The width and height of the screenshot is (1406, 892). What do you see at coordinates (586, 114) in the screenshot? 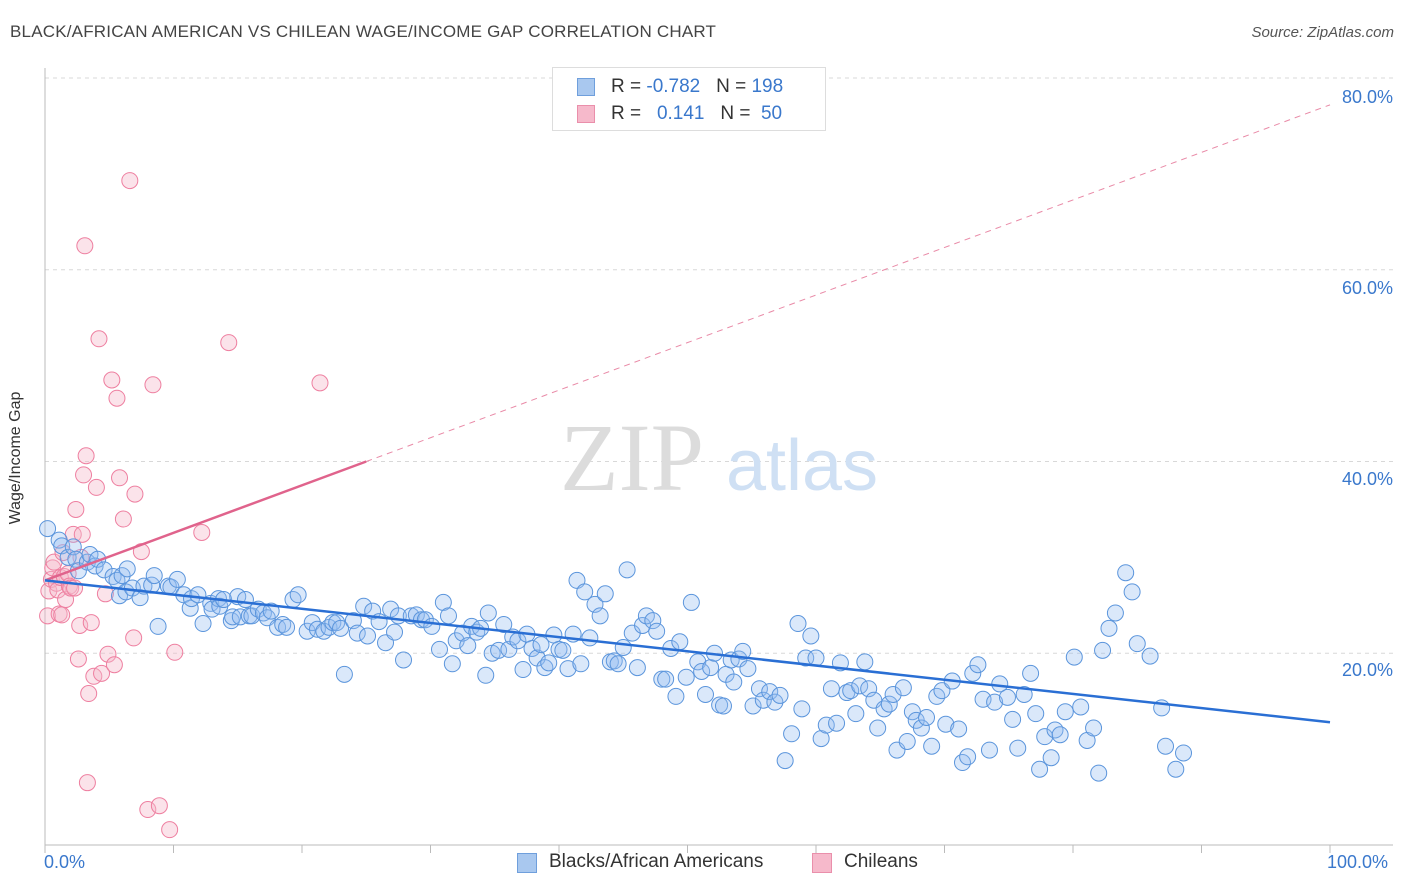
I see `legend-swatch-chileans` at bounding box center [586, 114].